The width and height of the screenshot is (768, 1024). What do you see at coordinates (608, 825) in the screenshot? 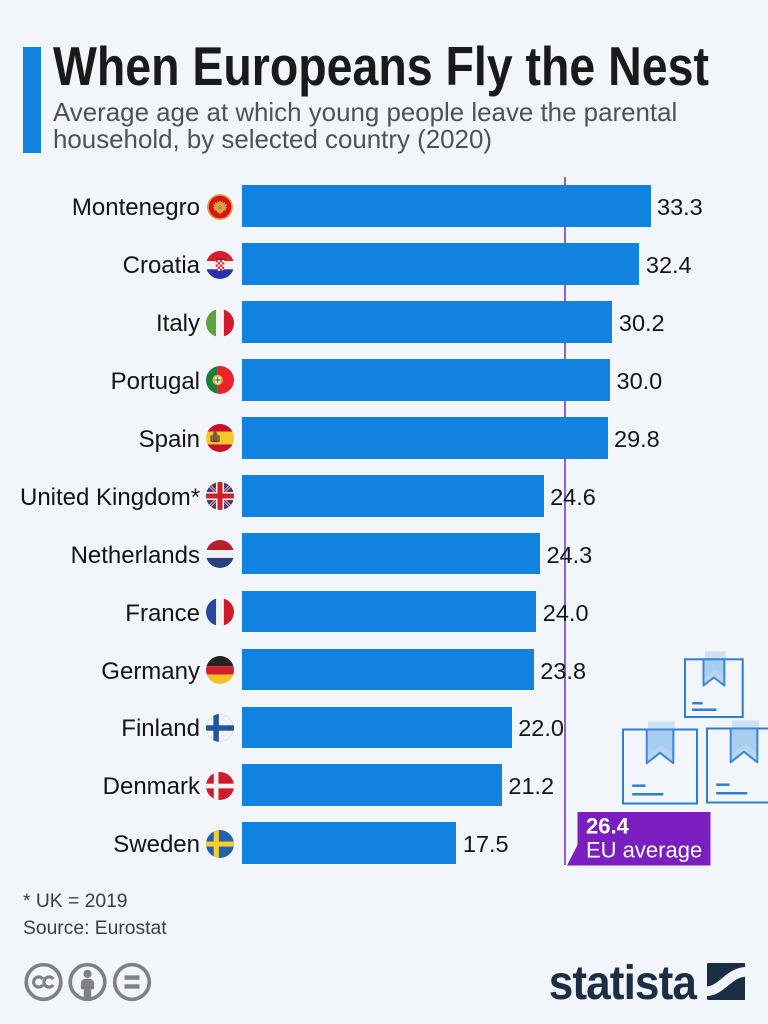
I see `svg-text: 26.4` at bounding box center [608, 825].